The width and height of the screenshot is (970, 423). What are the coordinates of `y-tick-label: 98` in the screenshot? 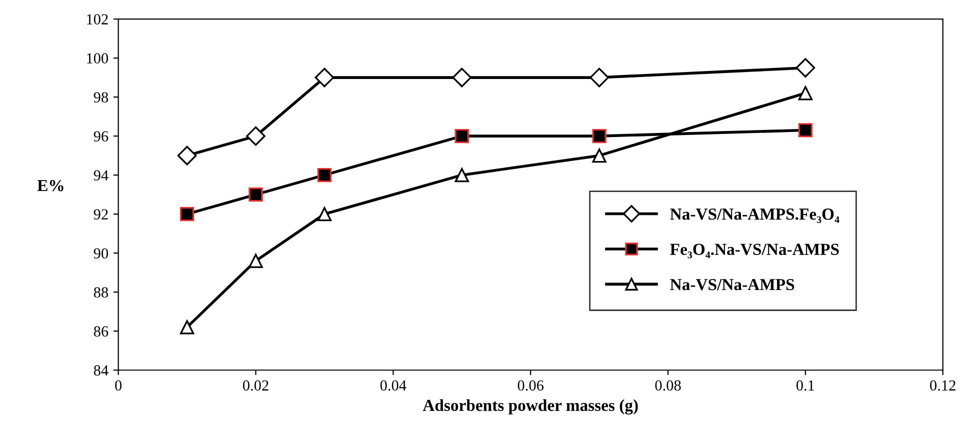 It's located at (101, 97).